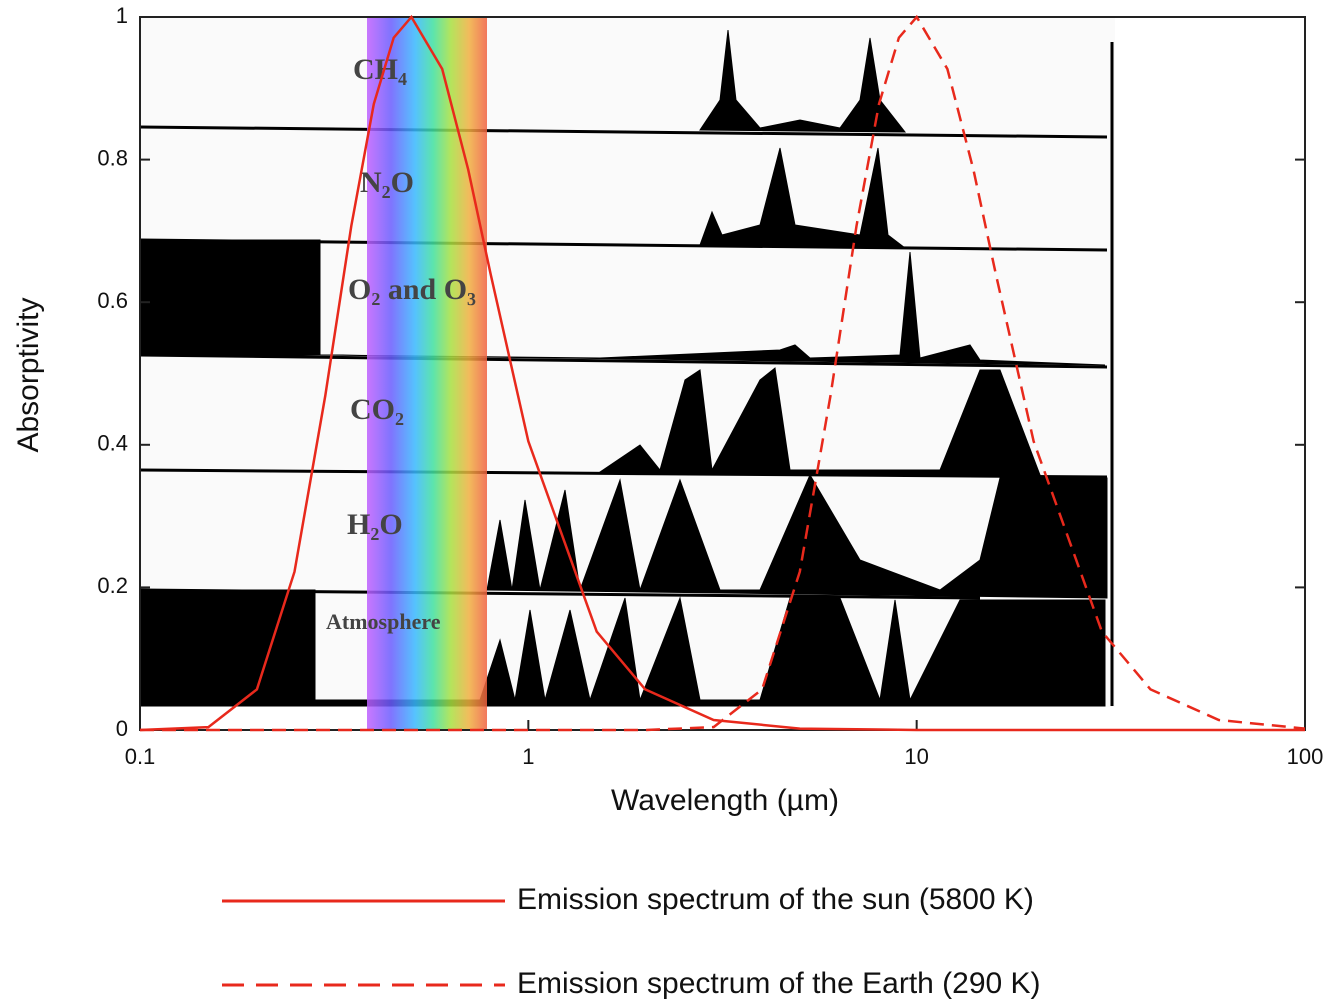  Describe the element at coordinates (412, 289) in the screenshot. I see `gas-label: O₂ and O₃` at that location.